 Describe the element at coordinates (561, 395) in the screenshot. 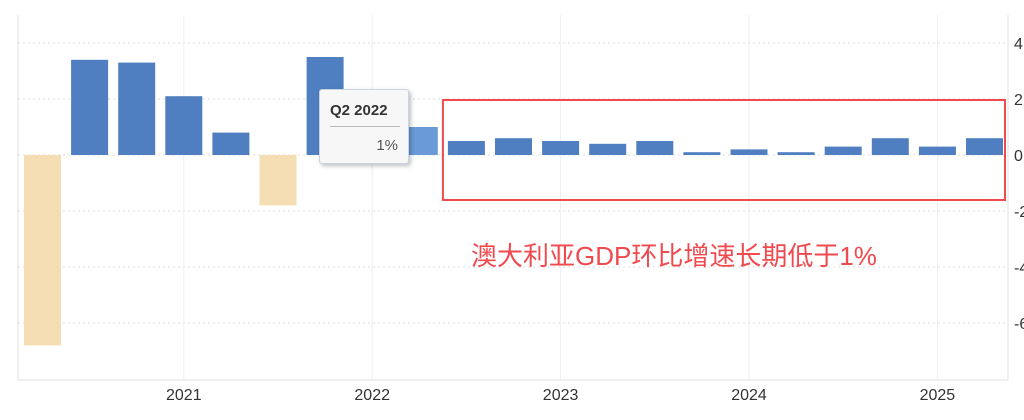

I see `x-tick-label: 2023` at that location.